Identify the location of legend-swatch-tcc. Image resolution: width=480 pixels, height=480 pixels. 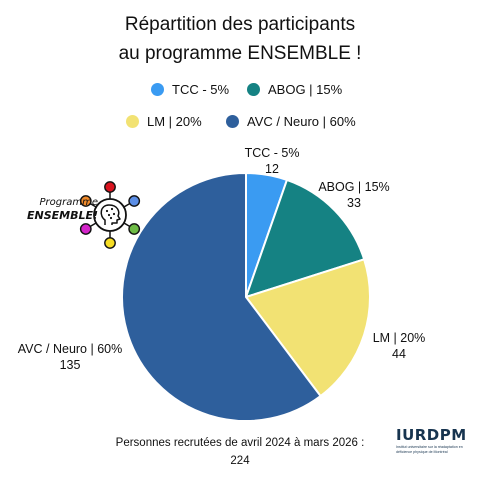
(157, 89).